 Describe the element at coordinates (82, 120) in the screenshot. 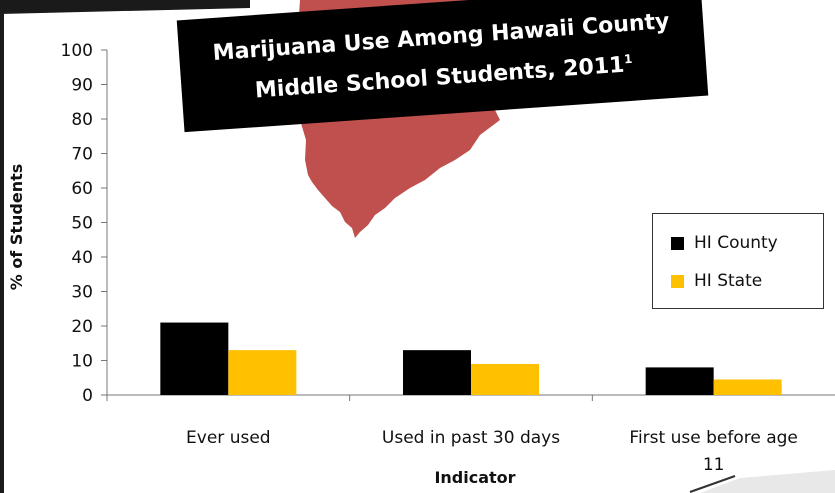

I see `y-tick-label: 80` at that location.